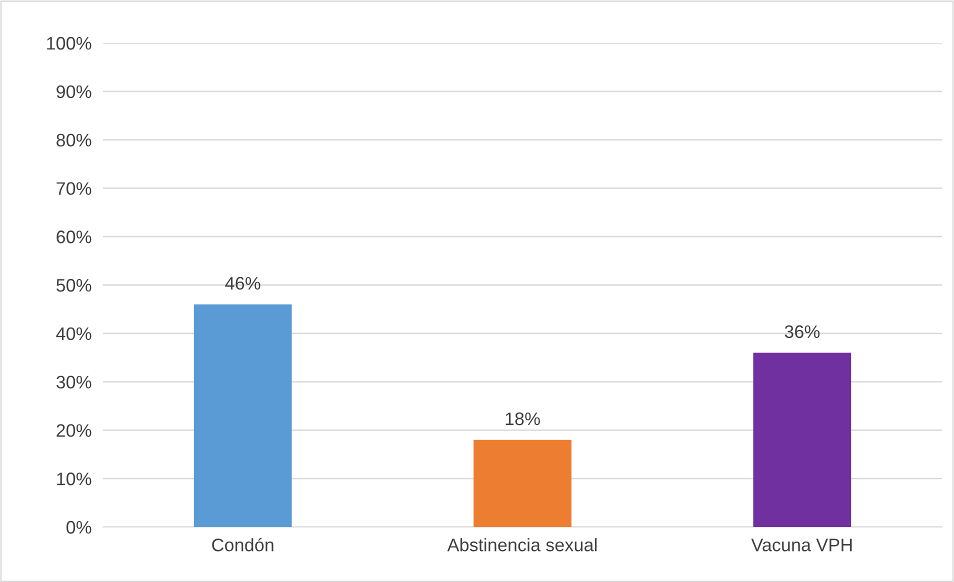 The height and width of the screenshot is (582, 954). What do you see at coordinates (74, 285) in the screenshot?
I see `y-tick-label: 50%` at bounding box center [74, 285].